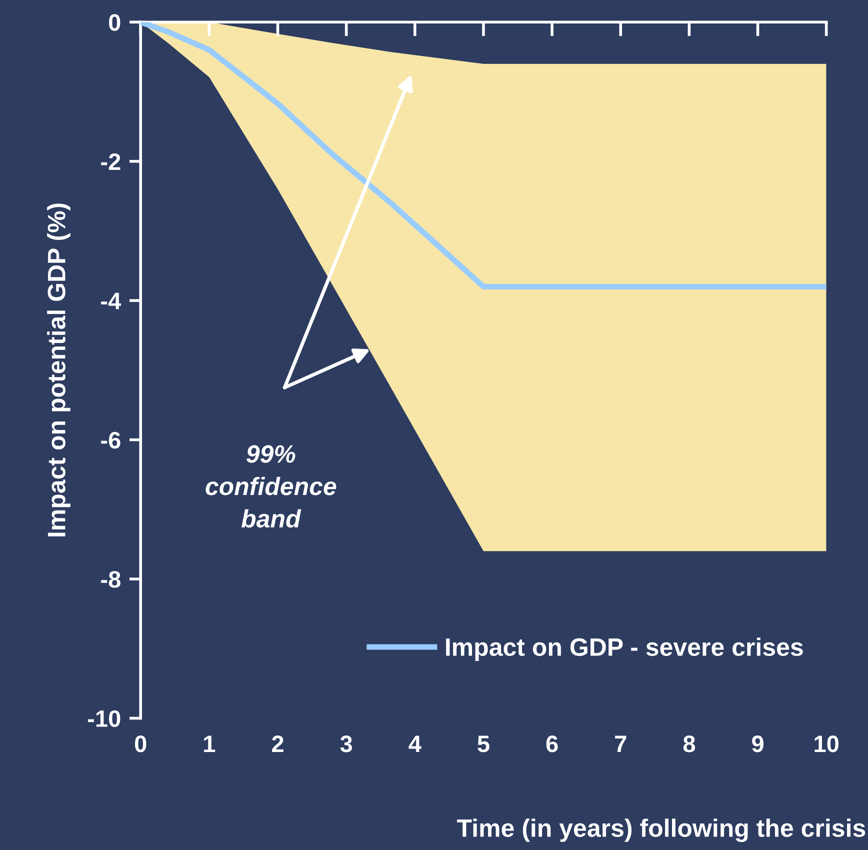  I want to click on x-tick-label: 10, so click(826, 744).